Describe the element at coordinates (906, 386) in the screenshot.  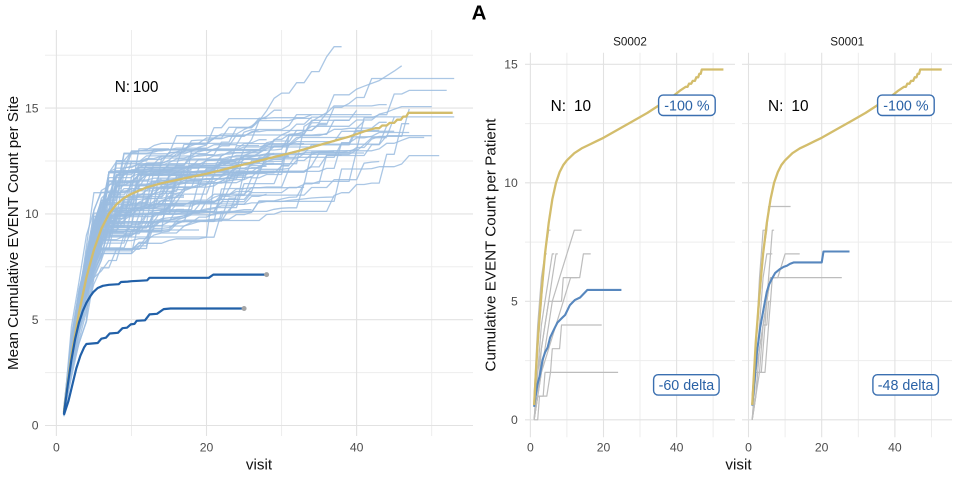
I see `svg-text: -48 delta` at that location.